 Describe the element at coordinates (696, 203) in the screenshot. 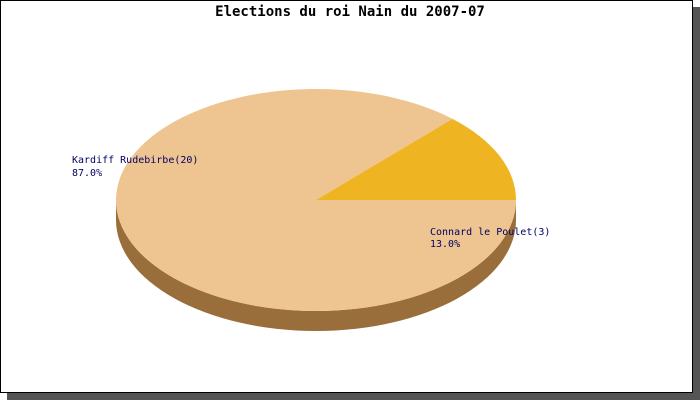

I see `frame-shadow-right` at that location.